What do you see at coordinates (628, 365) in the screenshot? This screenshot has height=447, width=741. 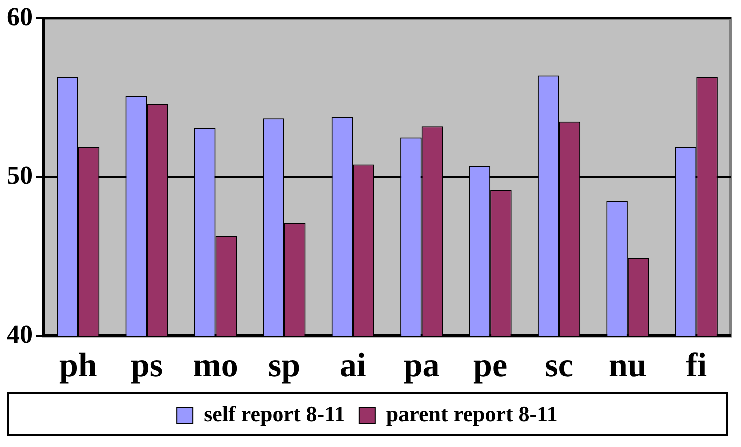 I see `x-tick-label: nu` at bounding box center [628, 365].